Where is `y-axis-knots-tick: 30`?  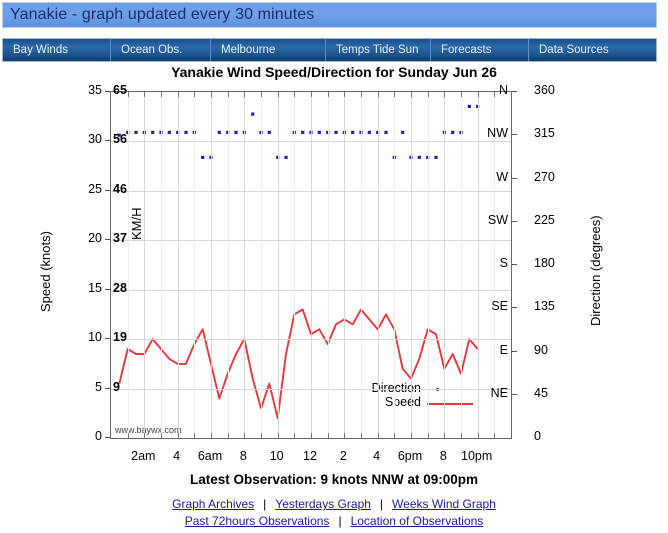 y-axis-knots-tick: 30 is located at coordinates (95, 139).